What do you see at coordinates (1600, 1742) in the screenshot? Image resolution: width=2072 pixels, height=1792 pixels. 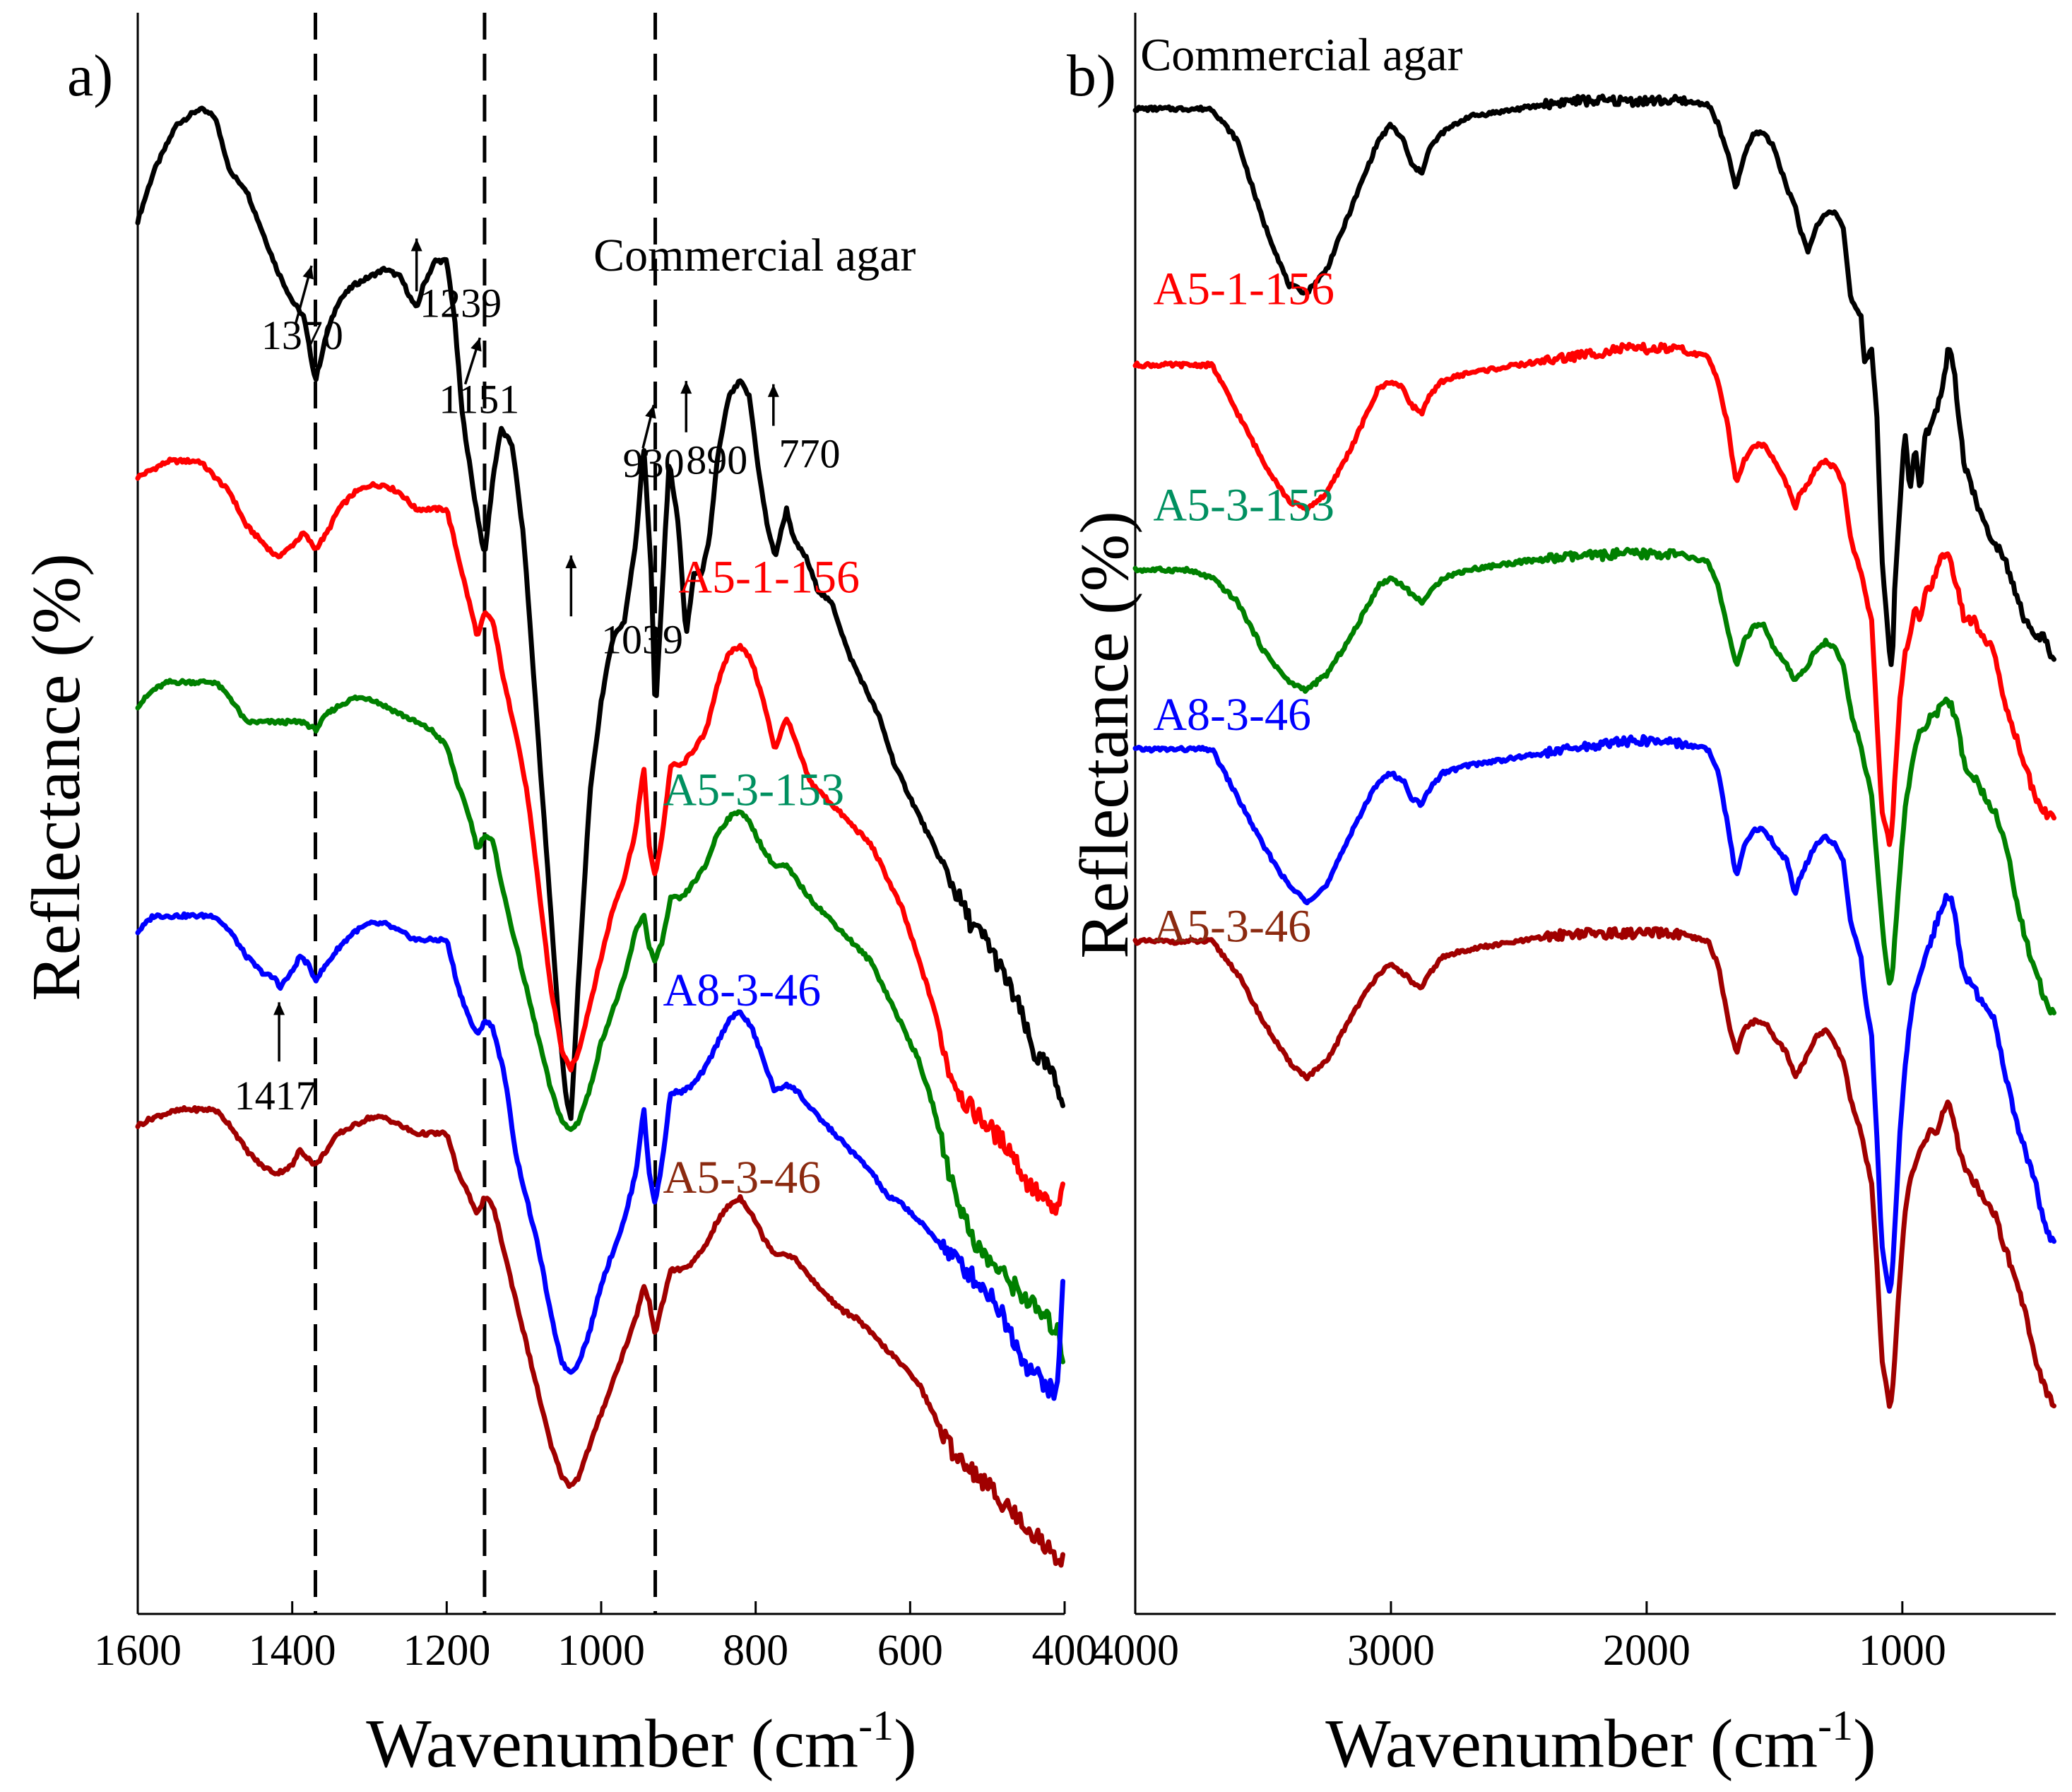 I see `panel-b-x-axis-title: Wavenumber (cm-1)` at bounding box center [1600, 1742].